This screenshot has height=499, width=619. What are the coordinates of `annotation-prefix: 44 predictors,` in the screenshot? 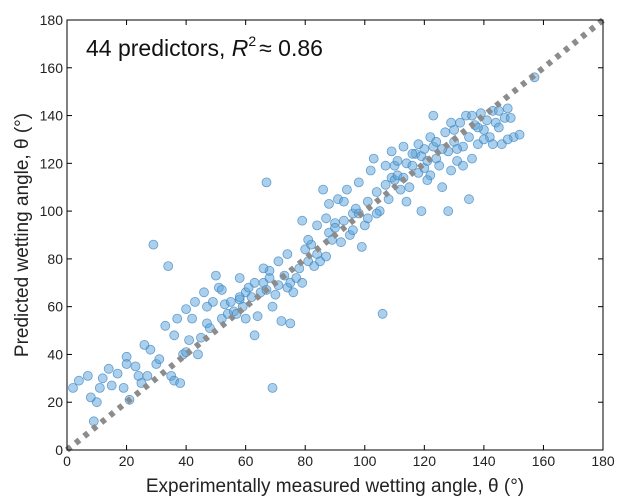 It's located at (159, 48).